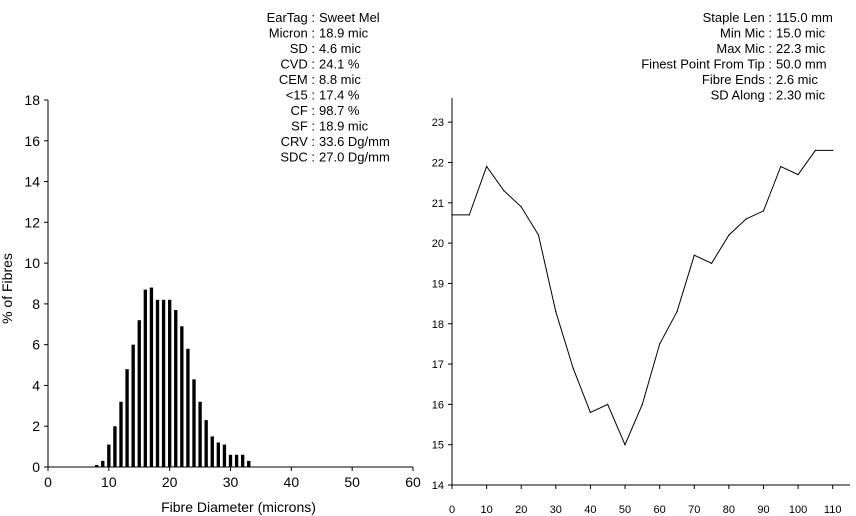 The width and height of the screenshot is (856, 516). What do you see at coordinates (300, 95) in the screenshot?
I see `stat-label: <15 :` at bounding box center [300, 95].